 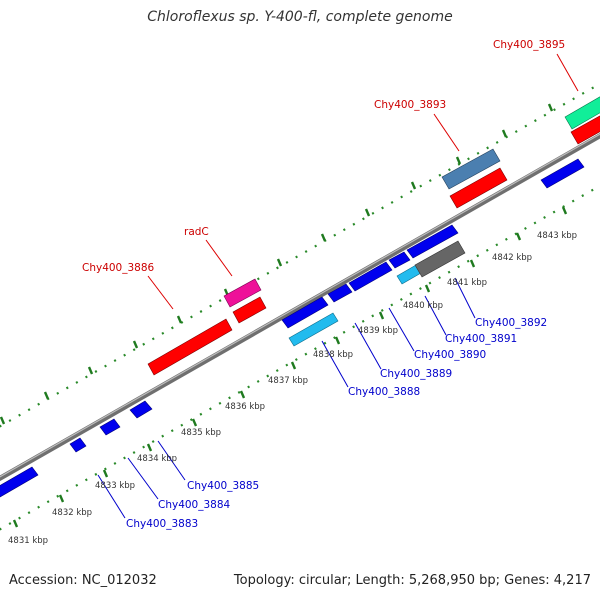 What do you see at coordinates (512, 258) in the screenshot?
I see `tick-label: 4842 kbp` at bounding box center [512, 258].